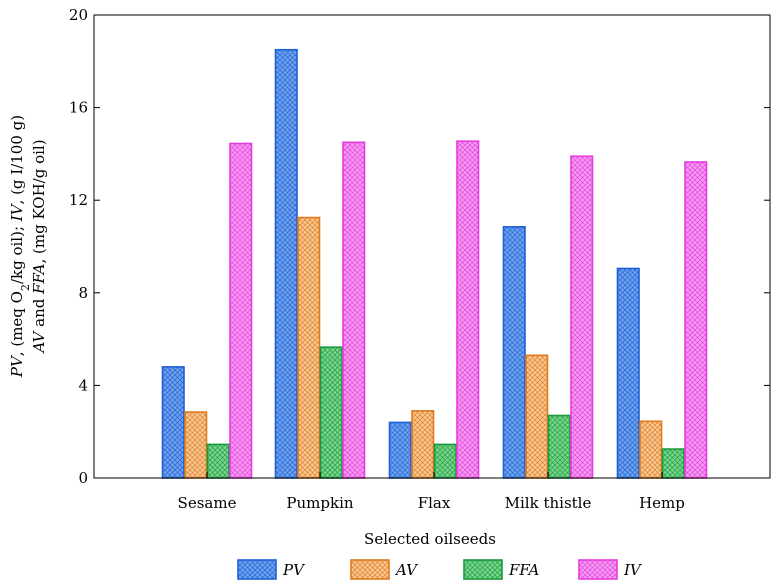 The image size is (783, 585). What do you see at coordinates (39, 246) in the screenshot?
I see `y-axis-title-line2: AV and FFA, (mg KOH/g oil)` at bounding box center [39, 246].